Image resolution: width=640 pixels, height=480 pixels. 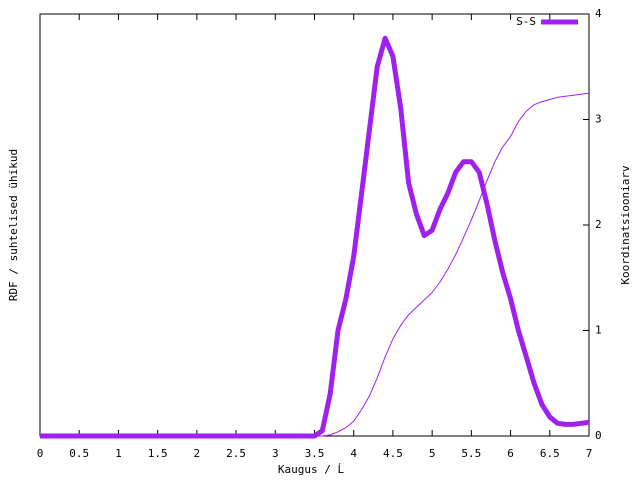 I want to click on y2-tick-label: 3, so click(x=598, y=119).